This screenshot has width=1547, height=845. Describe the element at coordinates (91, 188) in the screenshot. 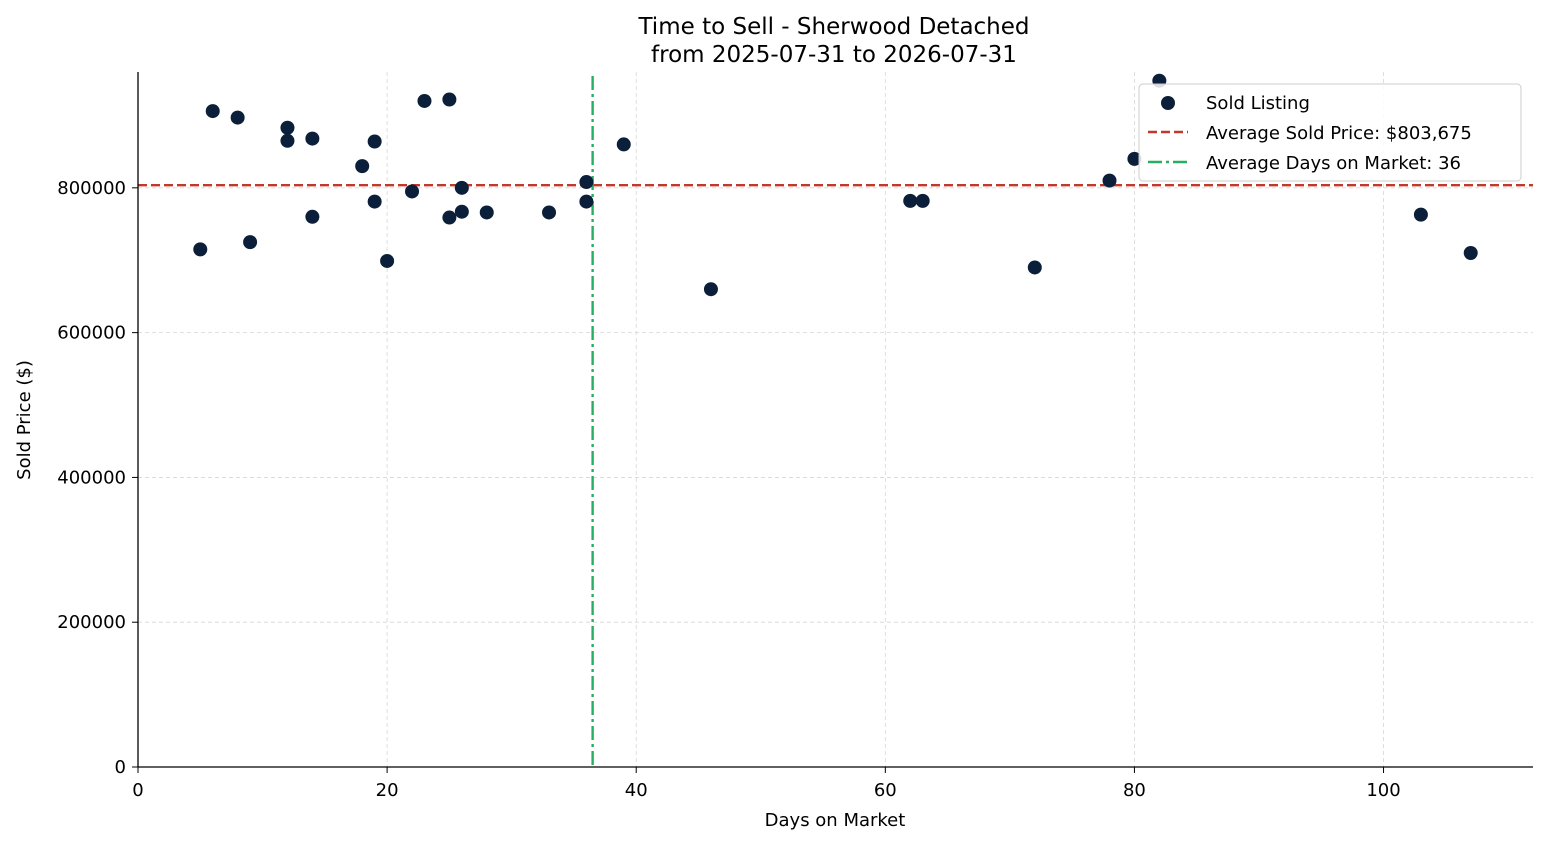

I see `y-tick-label: 800000` at that location.